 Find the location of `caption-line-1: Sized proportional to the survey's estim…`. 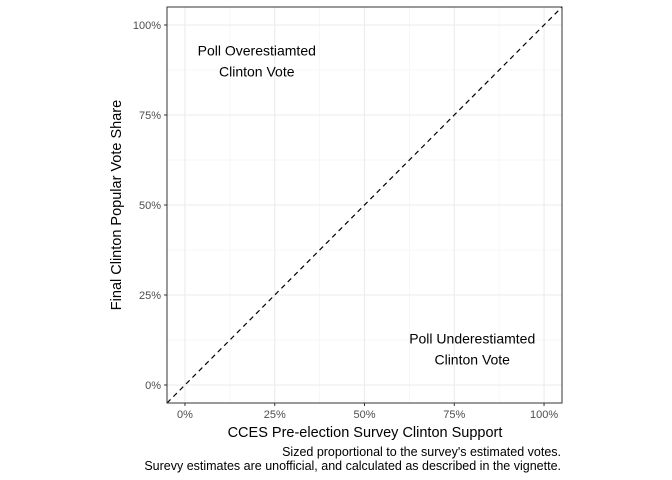

caption-line-1: Sized proportional to the survey's estim… is located at coordinates (421, 452).